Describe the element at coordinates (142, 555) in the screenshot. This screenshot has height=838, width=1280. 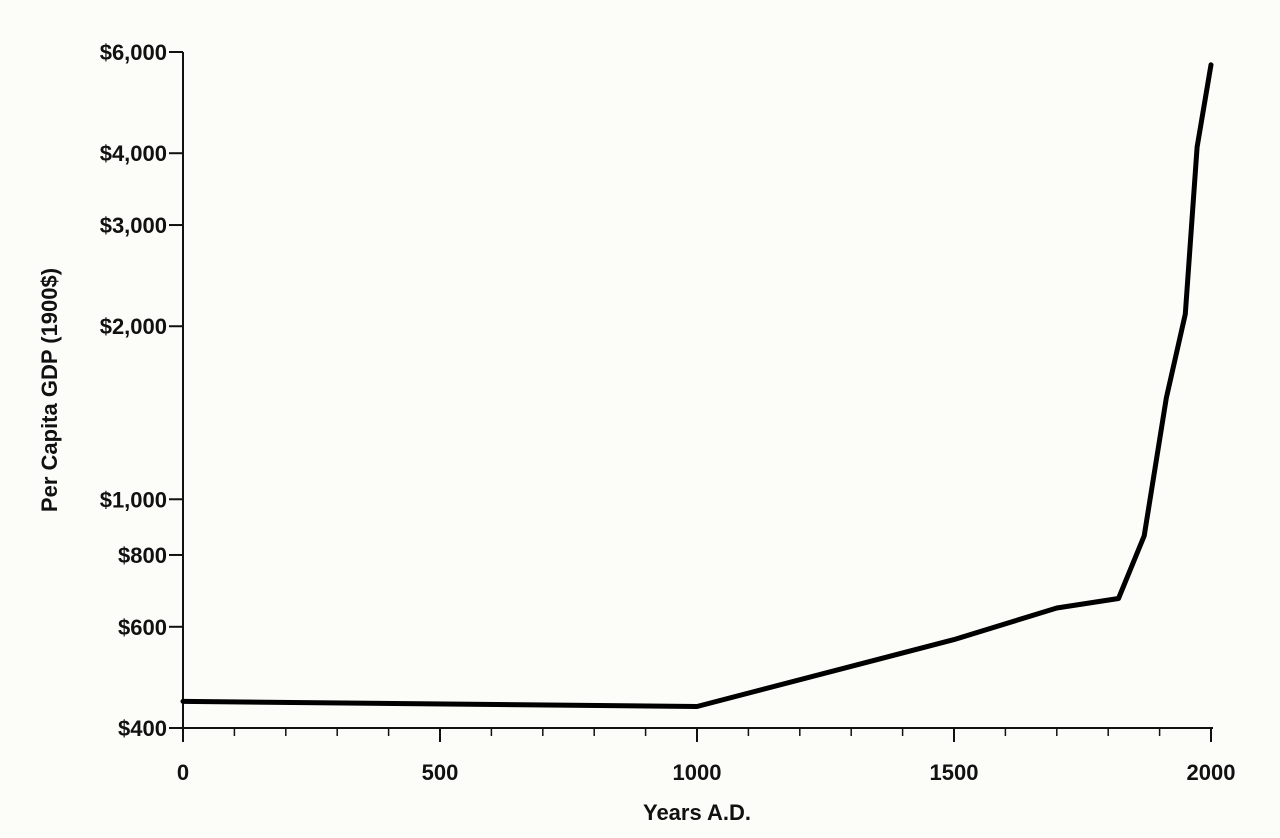
I see `y-tick-label: $800` at that location.